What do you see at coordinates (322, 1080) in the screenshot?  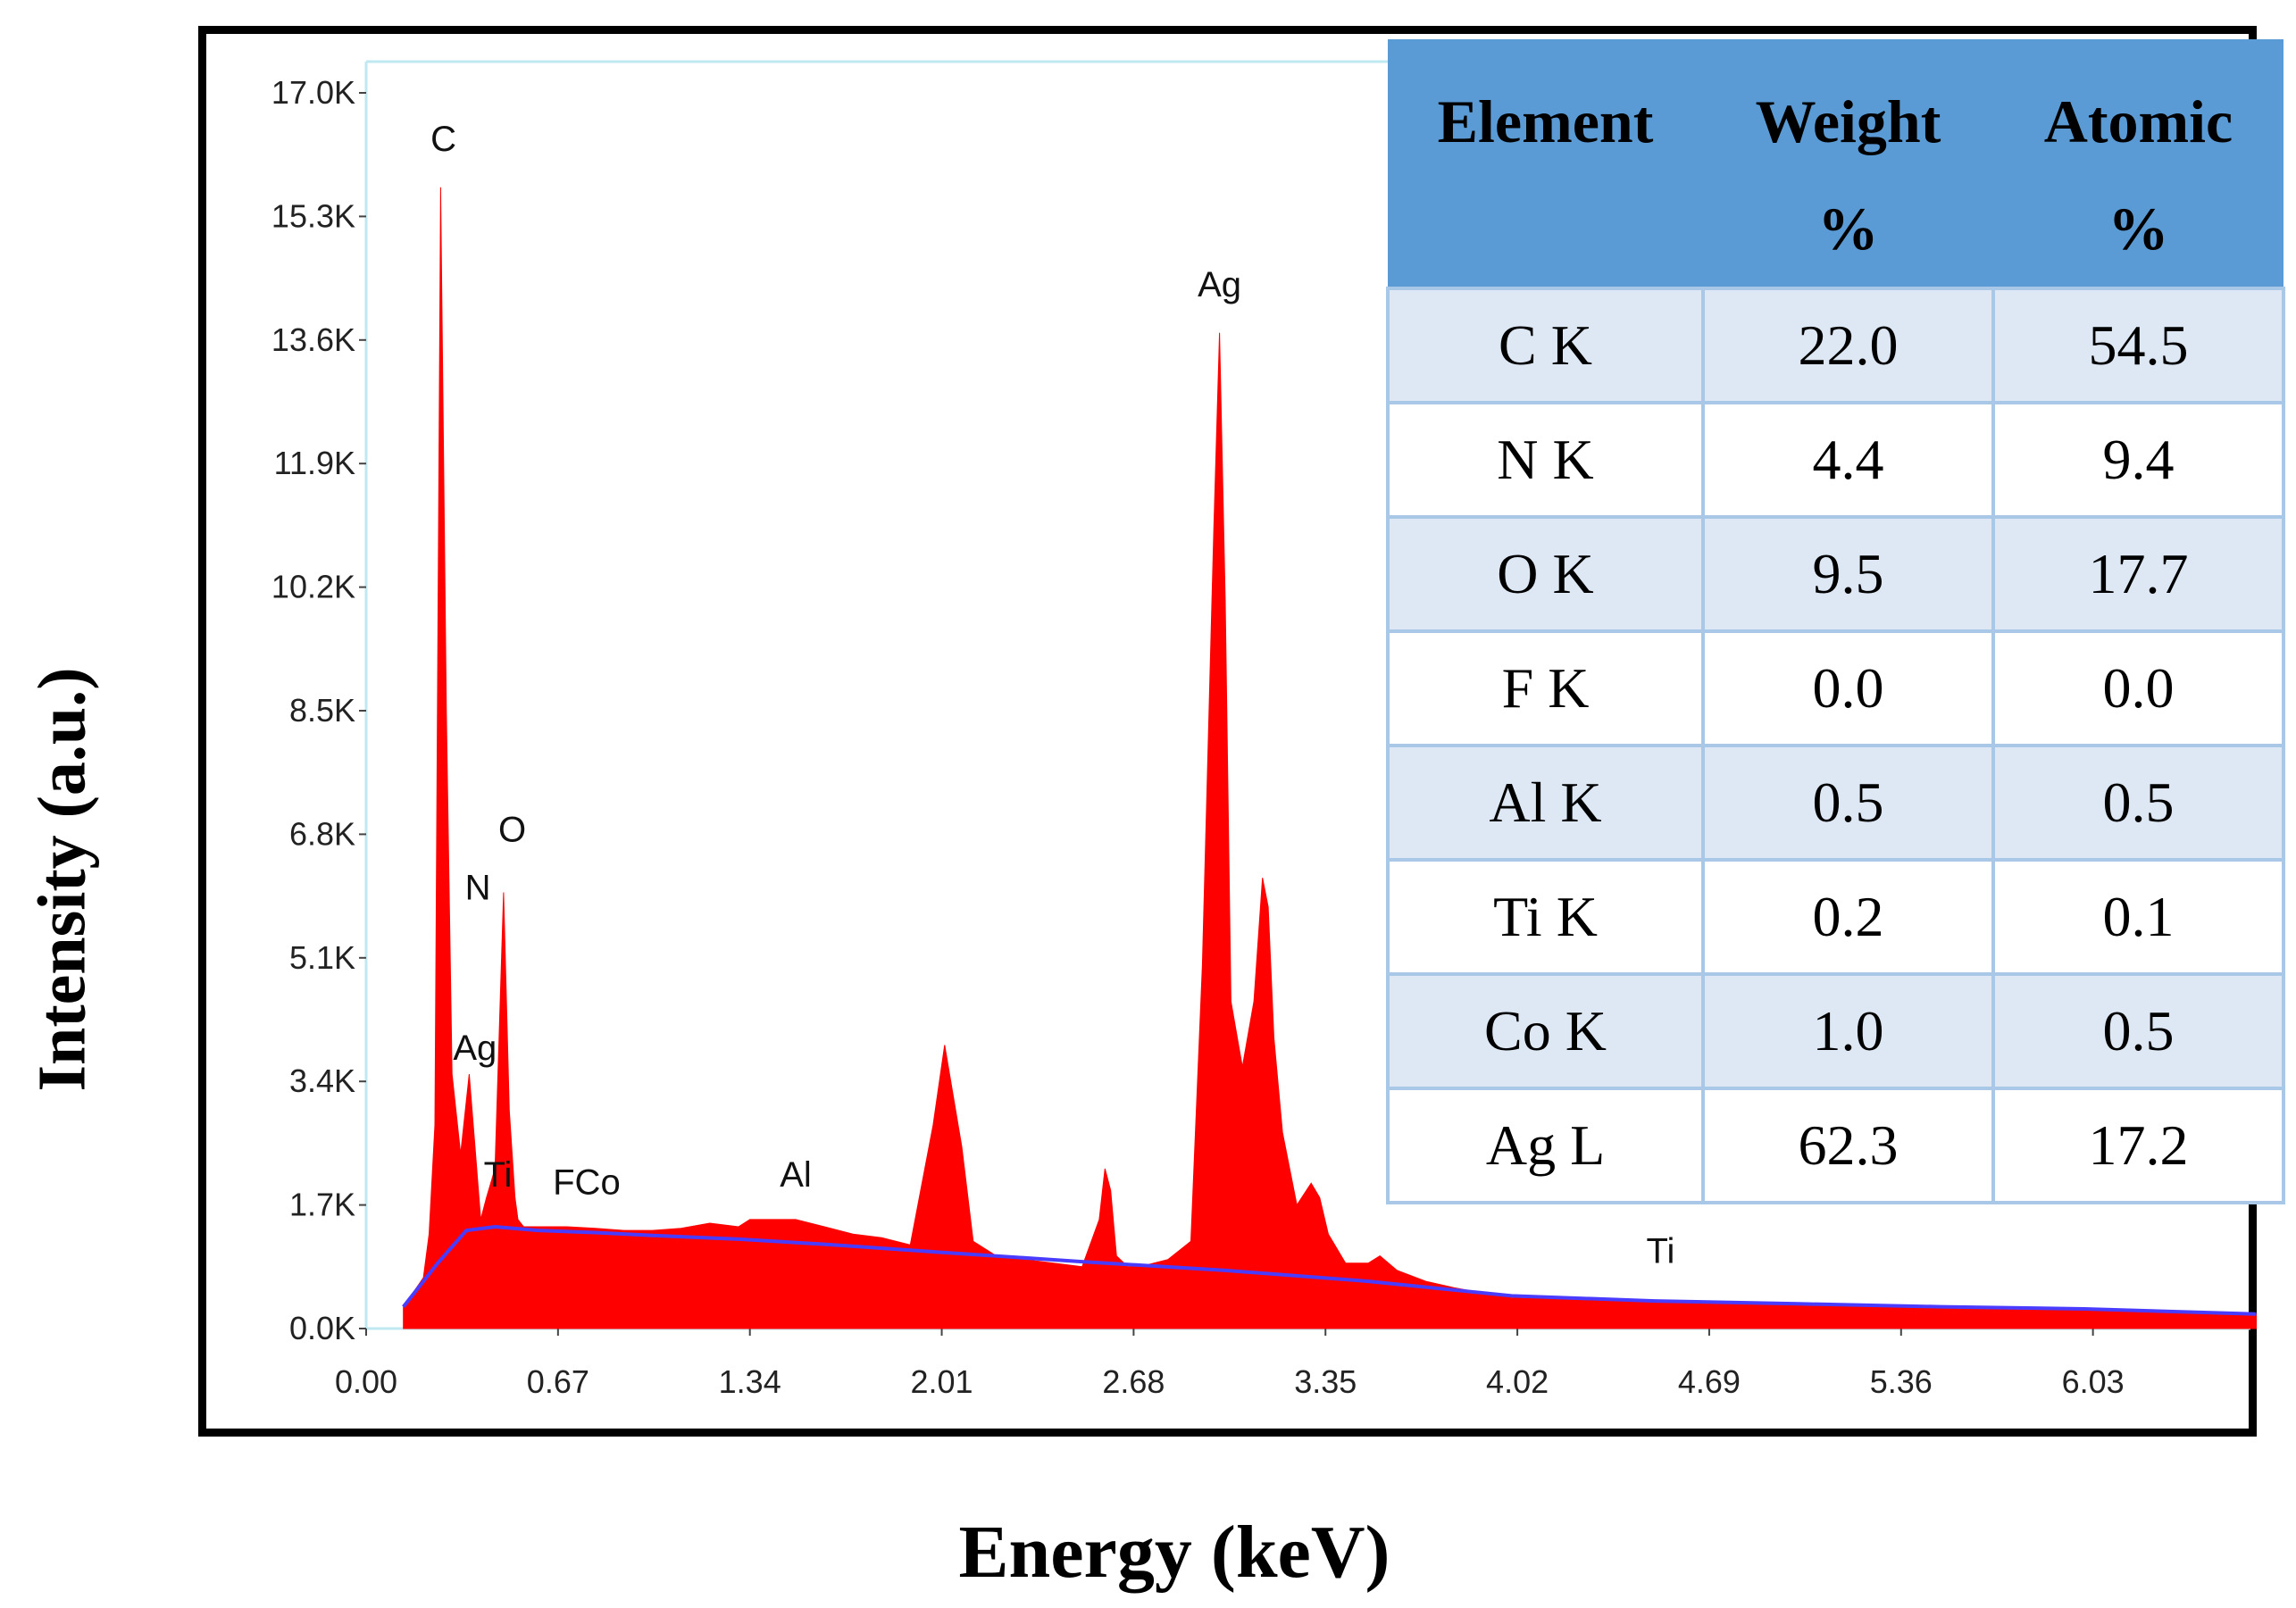 I see `y-tick-label: 3.4K` at bounding box center [322, 1080].